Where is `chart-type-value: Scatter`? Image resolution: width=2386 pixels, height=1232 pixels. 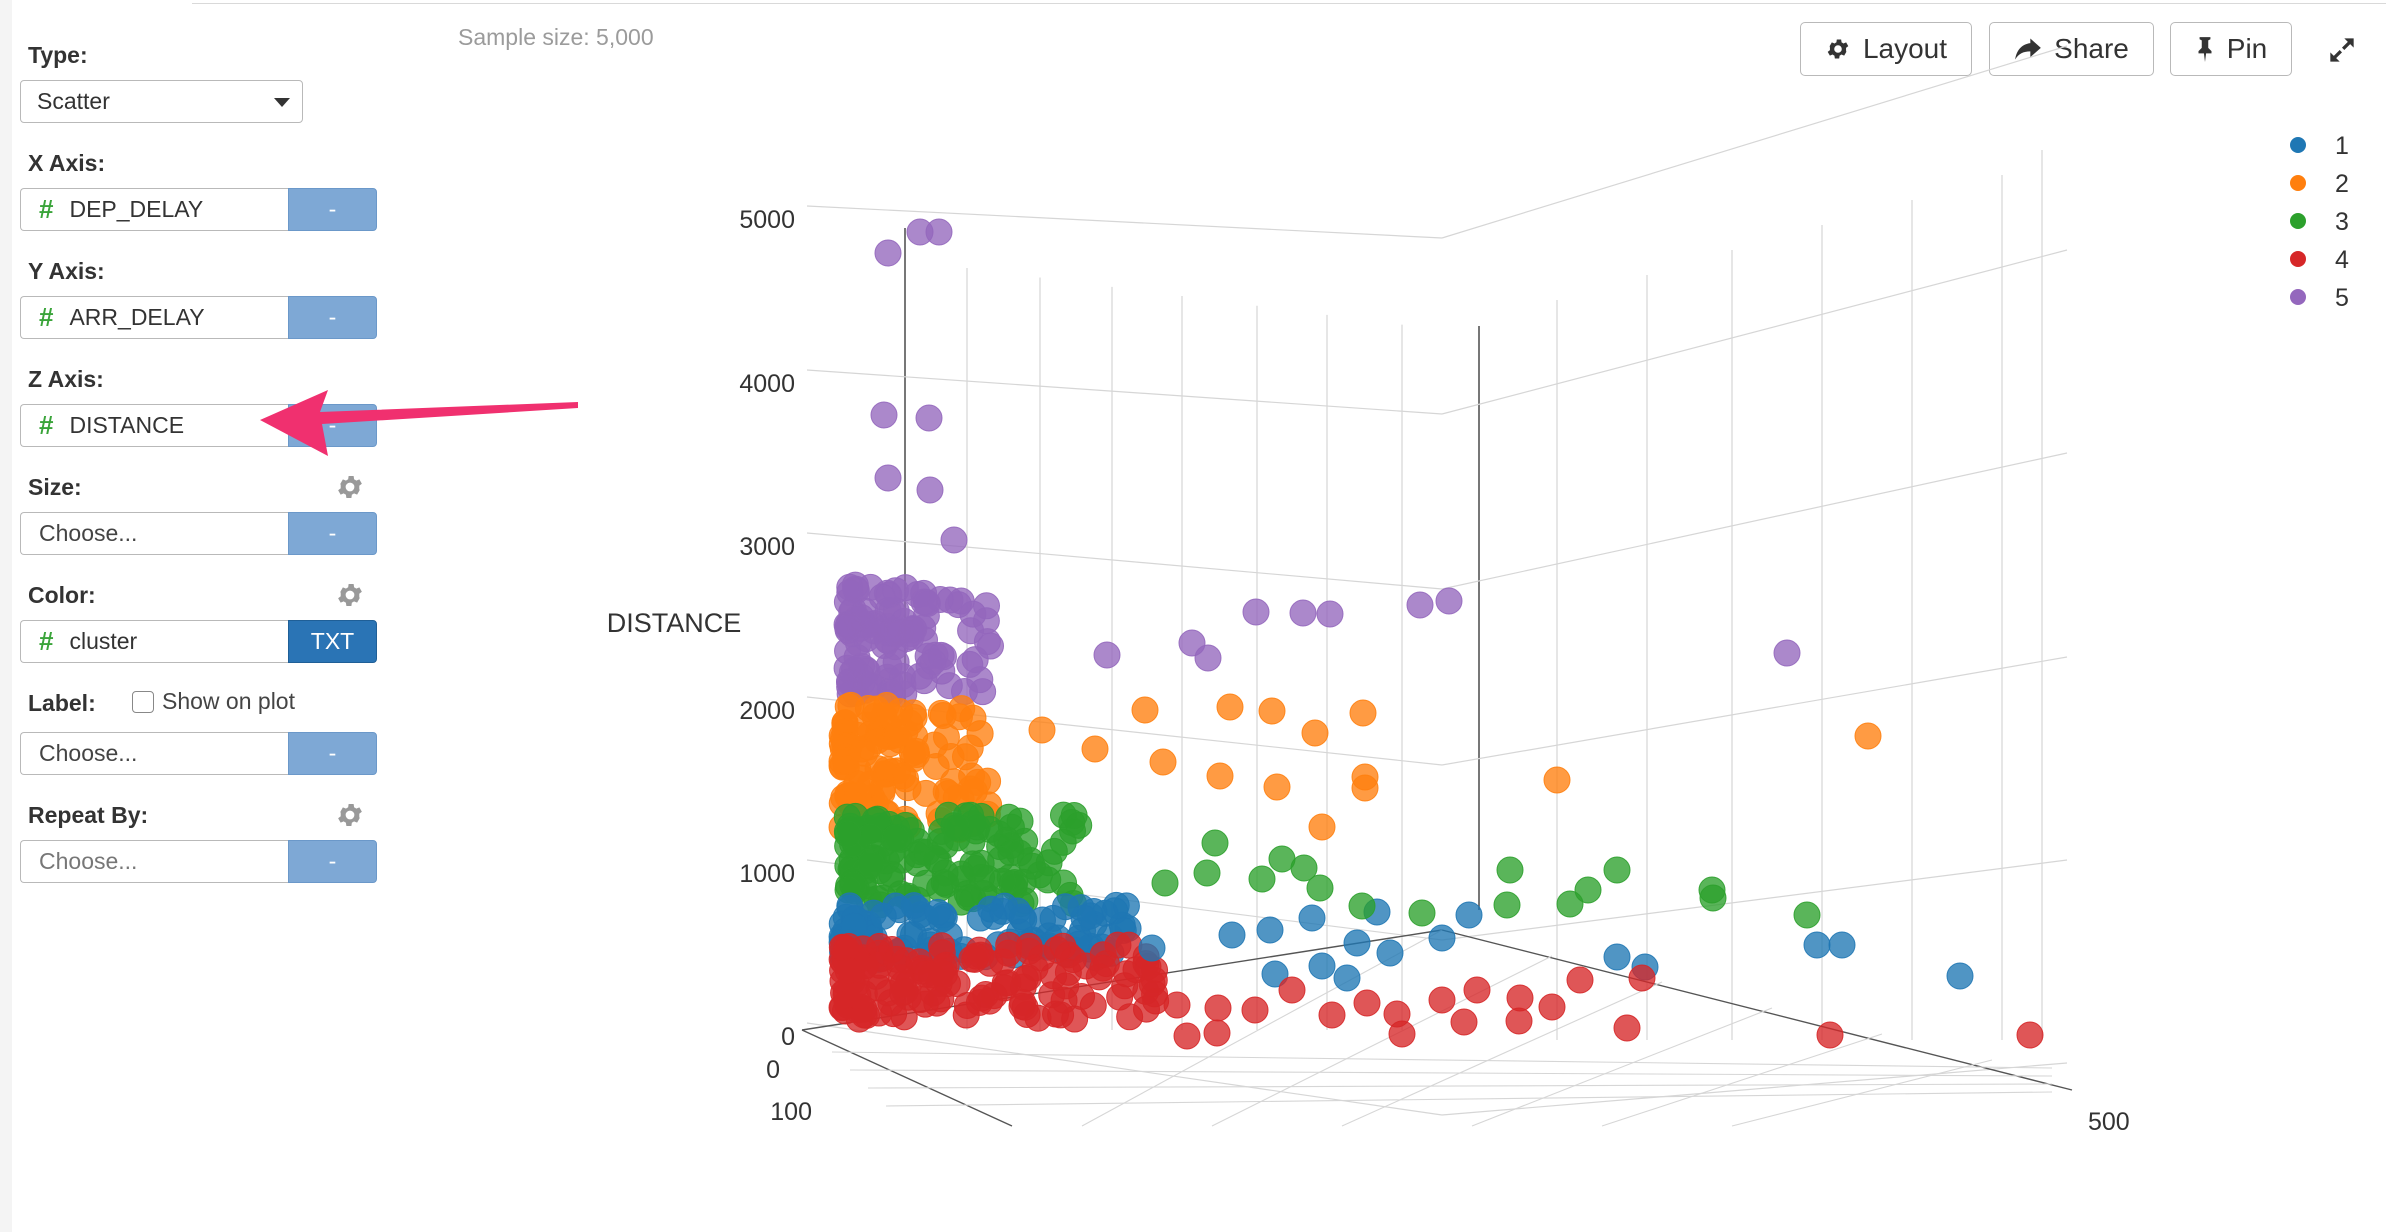 chart-type-value: Scatter is located at coordinates (73, 101).